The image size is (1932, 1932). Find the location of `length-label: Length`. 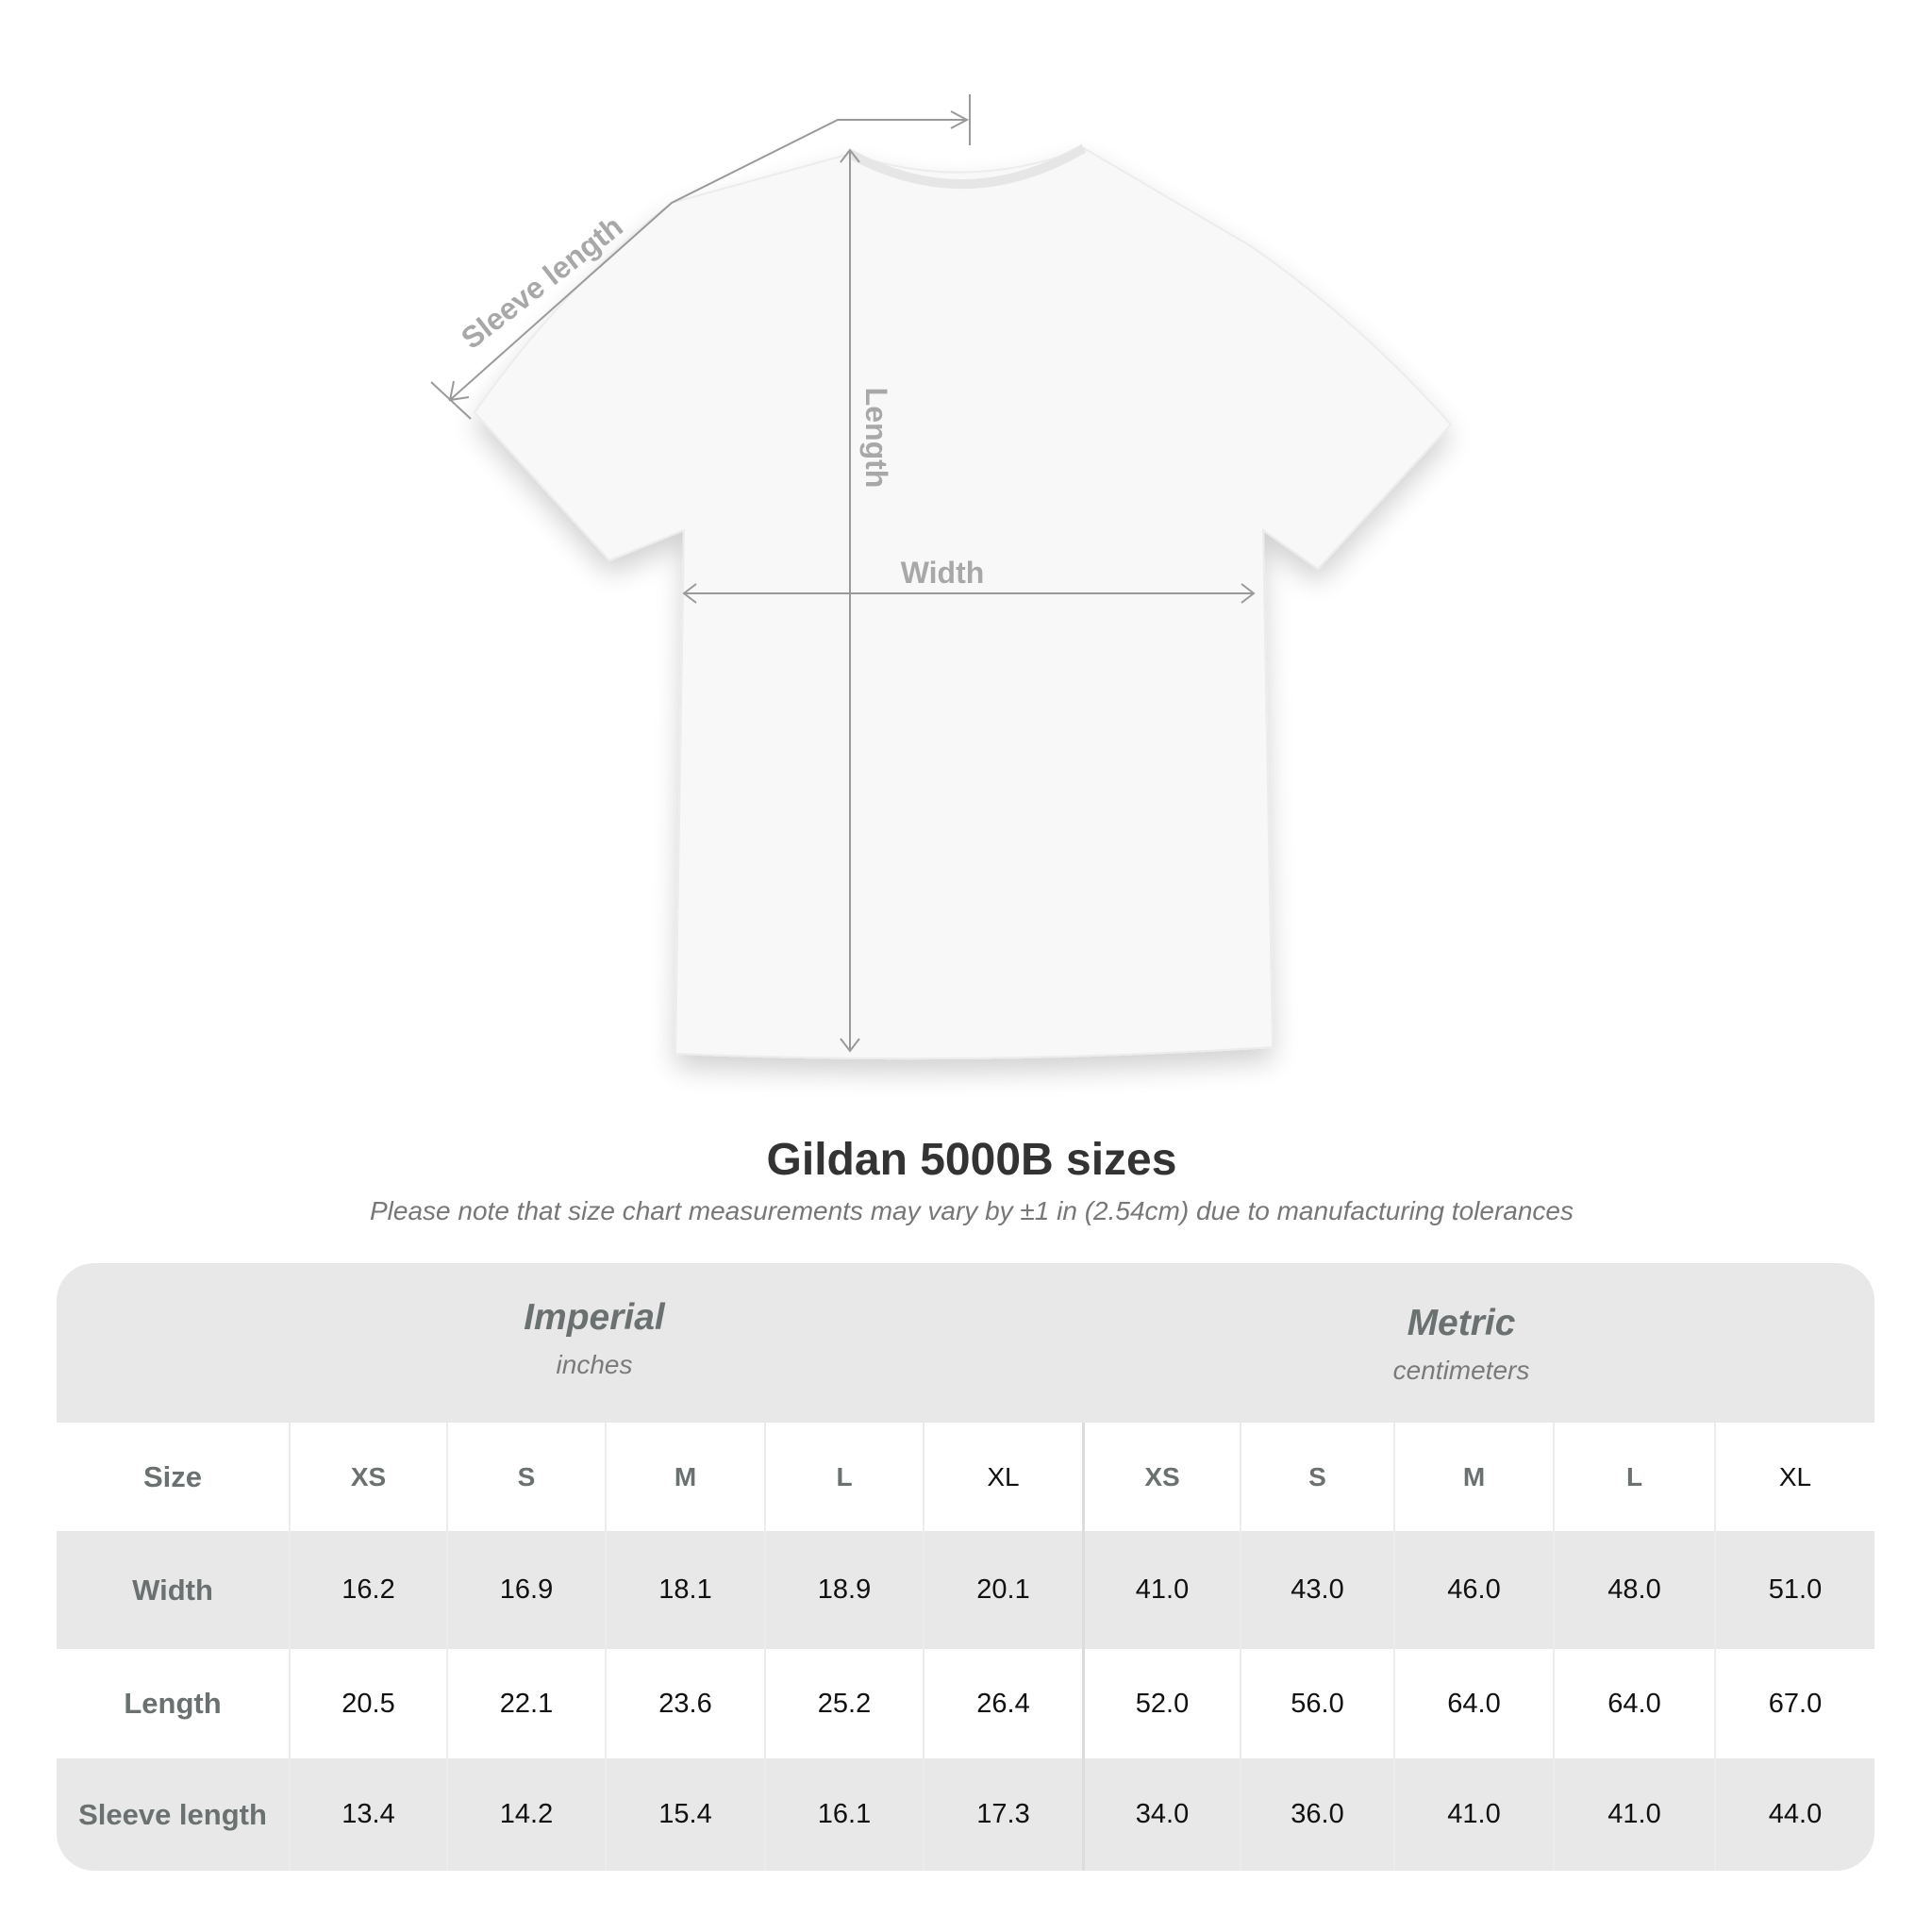

length-label: Length is located at coordinates (876, 439).